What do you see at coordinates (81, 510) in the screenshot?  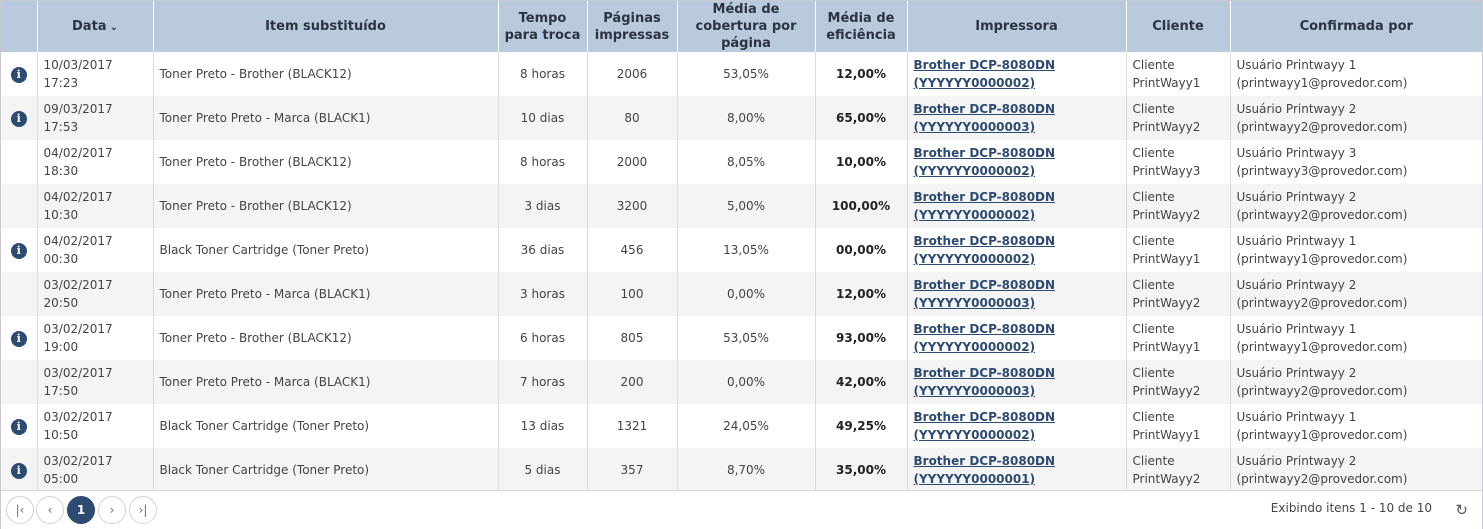 I see `page-1-button: 1` at bounding box center [81, 510].